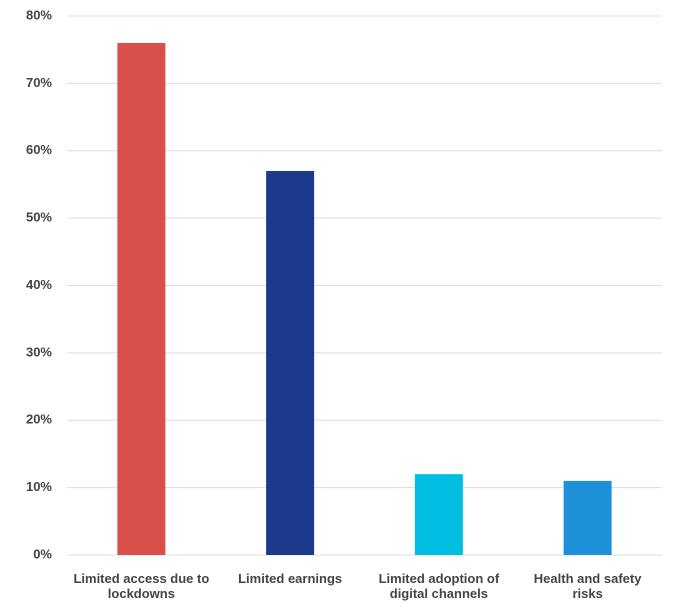 The image size is (680, 613). What do you see at coordinates (141, 586) in the screenshot?
I see `x-tick-label: Limited access due to lockdowns` at bounding box center [141, 586].